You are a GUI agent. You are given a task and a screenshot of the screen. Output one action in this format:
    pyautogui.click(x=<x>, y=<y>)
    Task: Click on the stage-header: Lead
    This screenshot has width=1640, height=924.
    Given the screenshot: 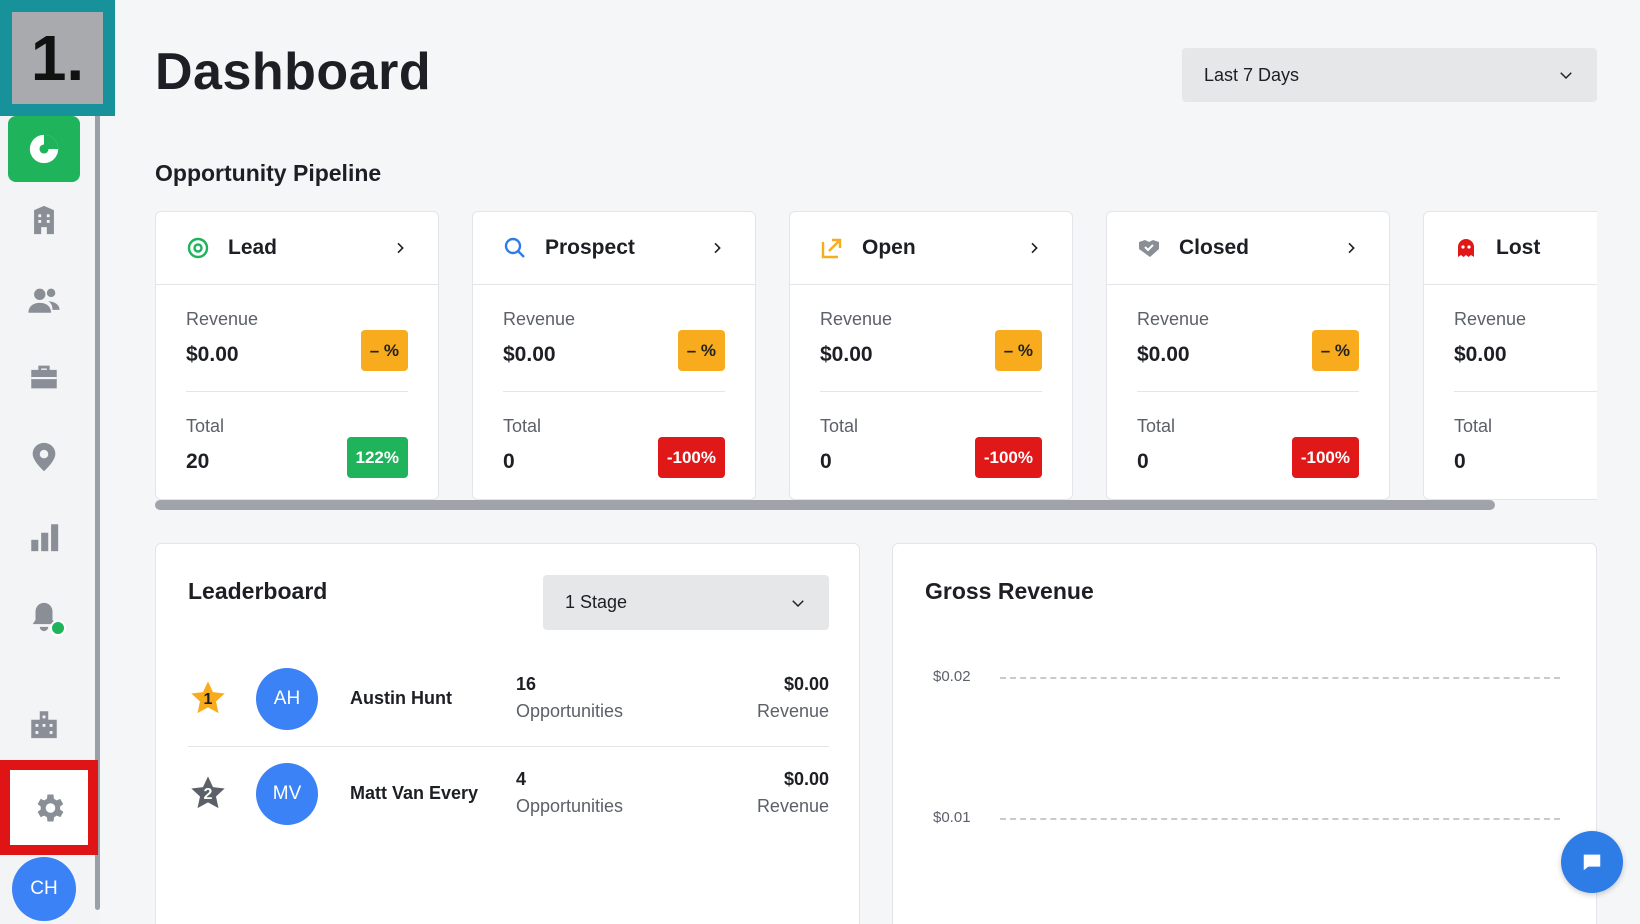 What is the action you would take?
    pyautogui.click(x=297, y=248)
    